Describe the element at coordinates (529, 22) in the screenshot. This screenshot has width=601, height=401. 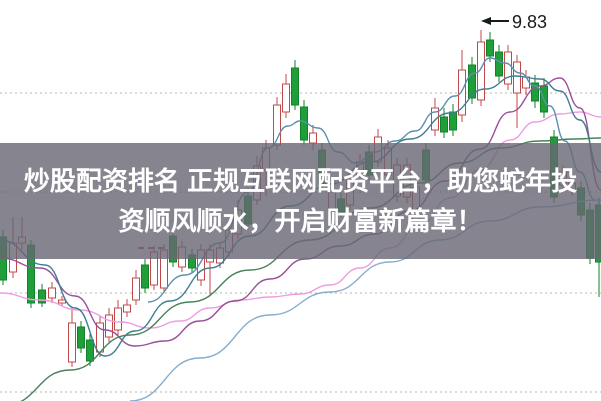
I see `price-label: 9.83` at that location.